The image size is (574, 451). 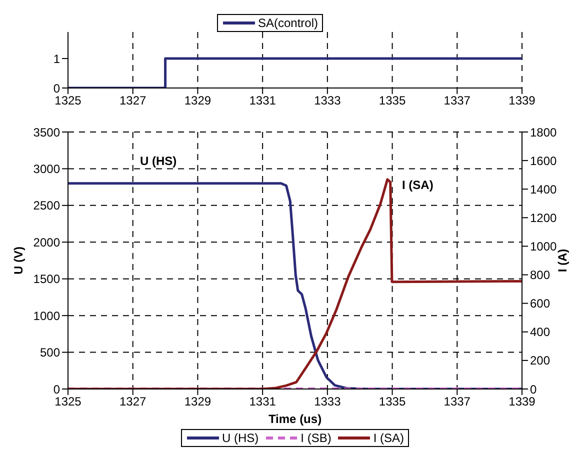 What do you see at coordinates (316, 438) in the screenshot?
I see `legend-label: I (SB)` at bounding box center [316, 438].